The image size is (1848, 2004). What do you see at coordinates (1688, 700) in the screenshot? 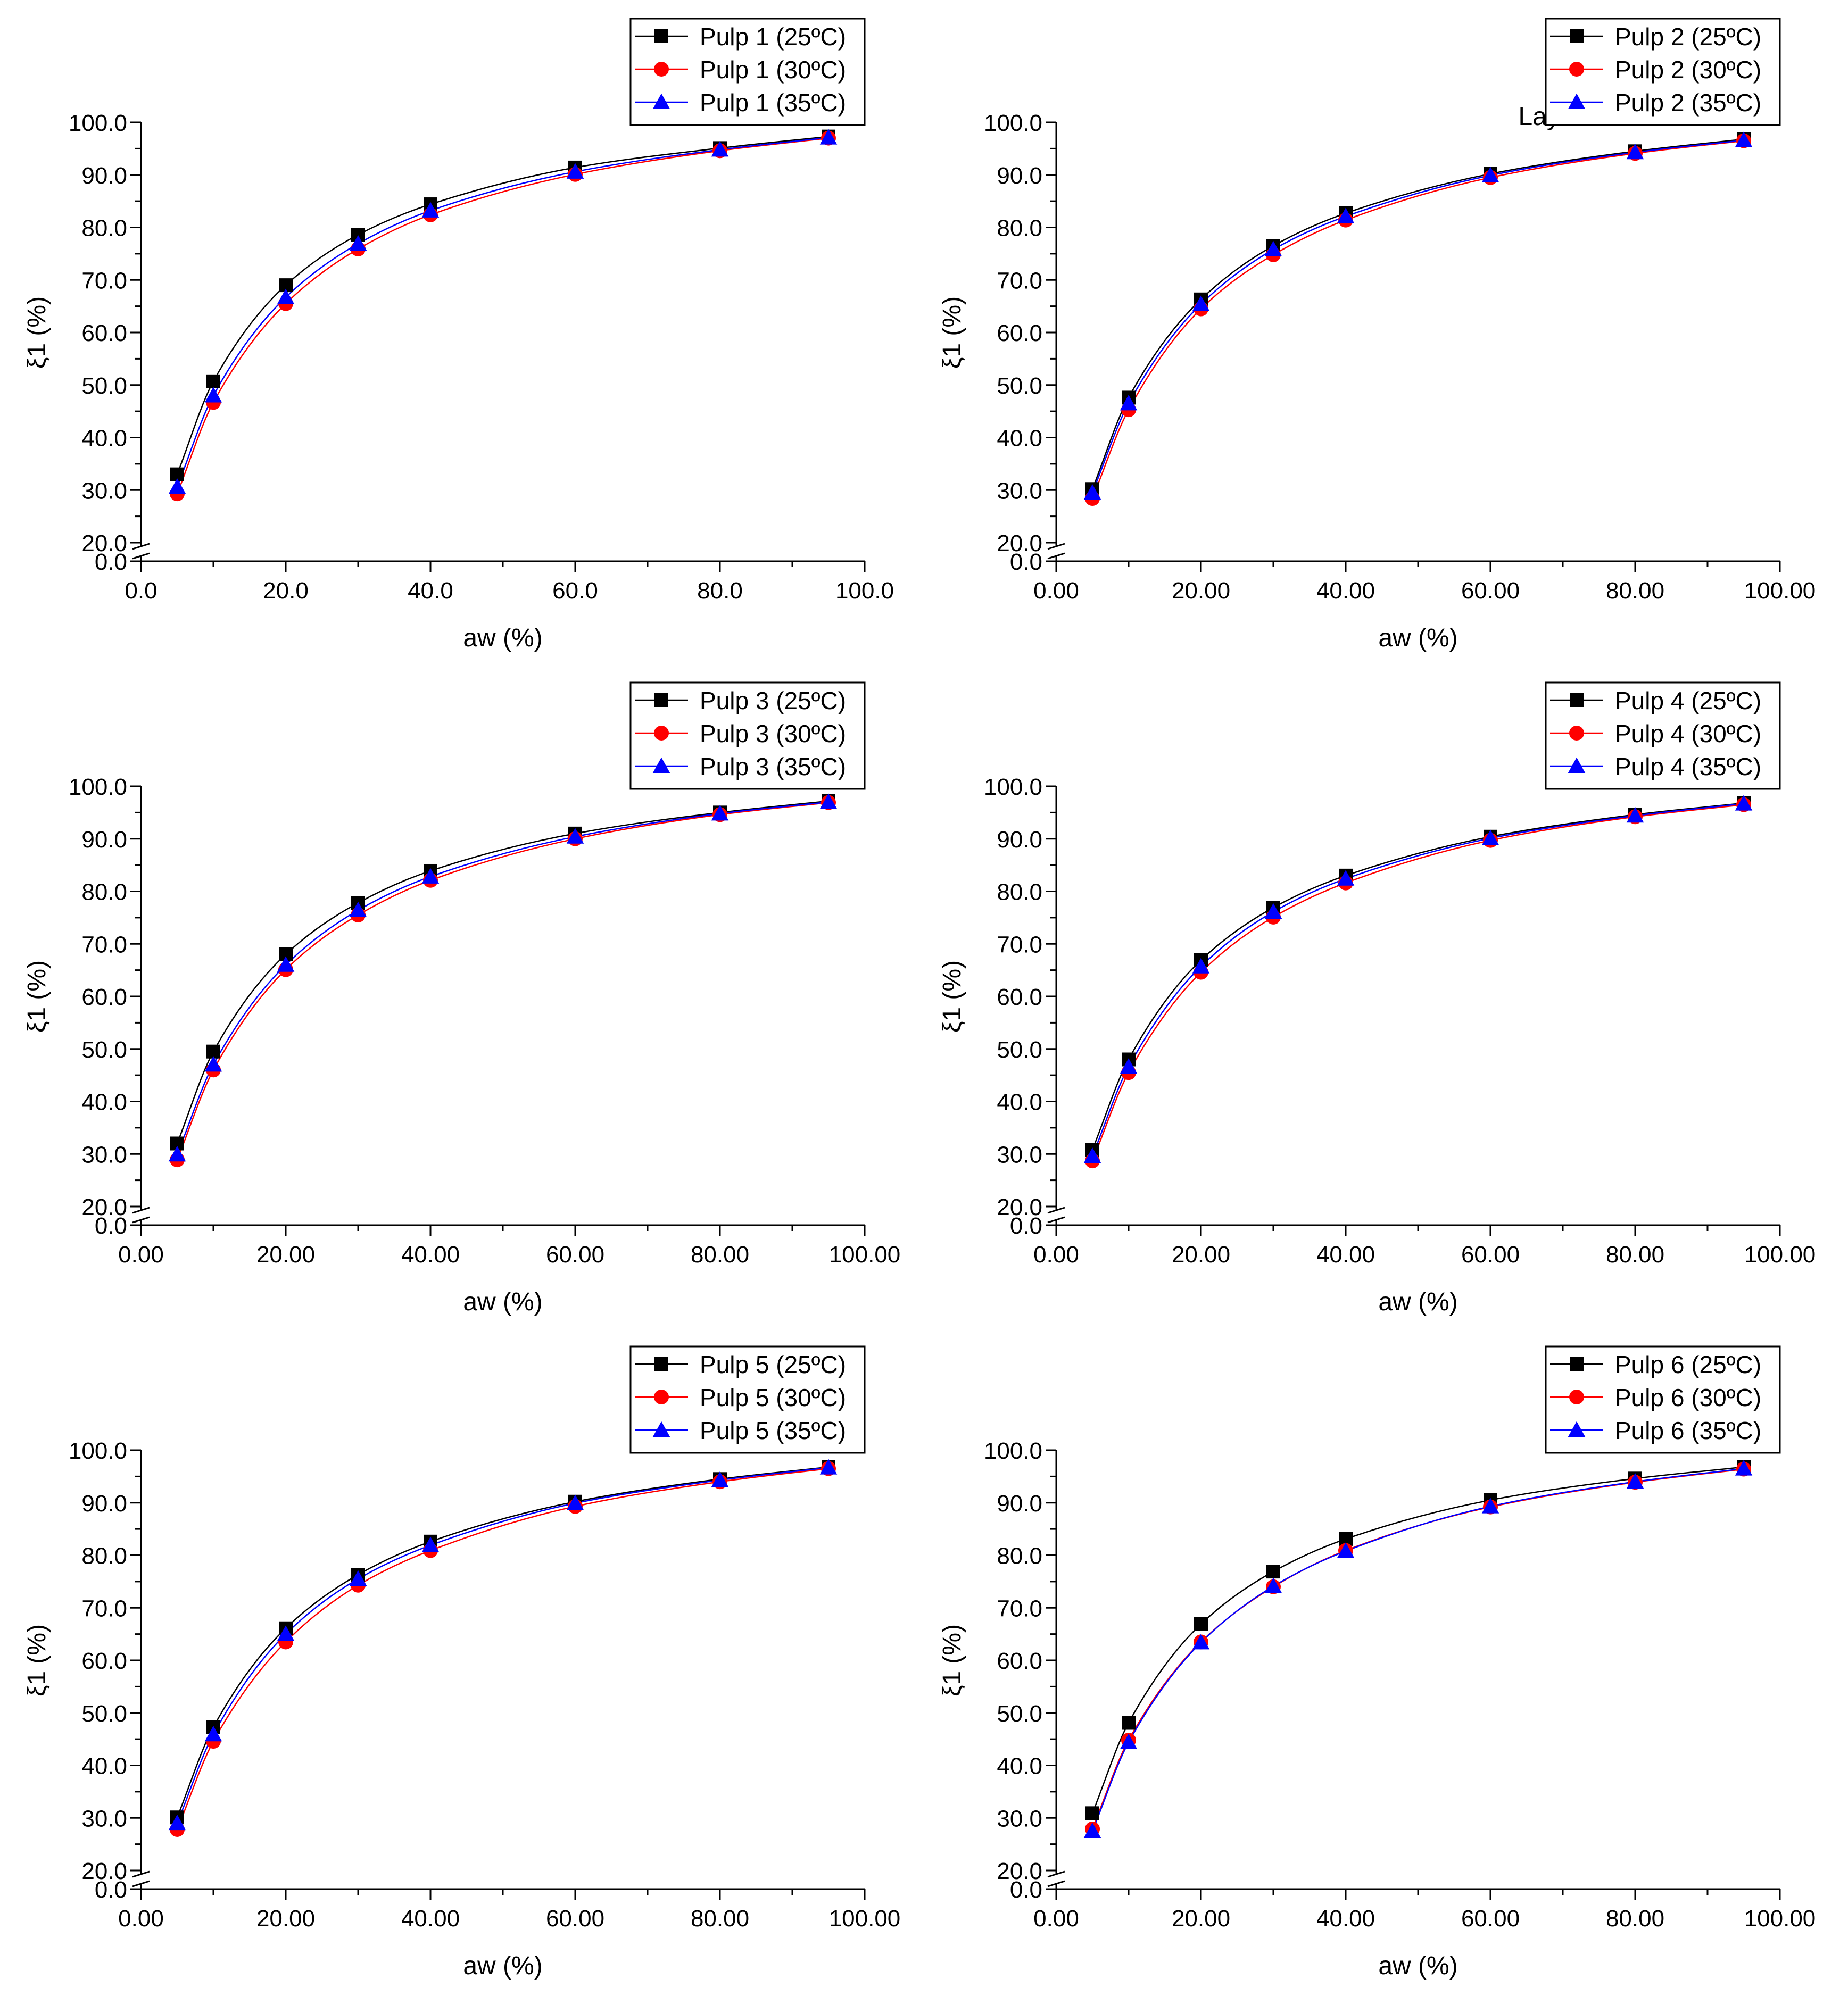
I see `legend-label: Pulp 4 (25ºC)` at bounding box center [1688, 700].